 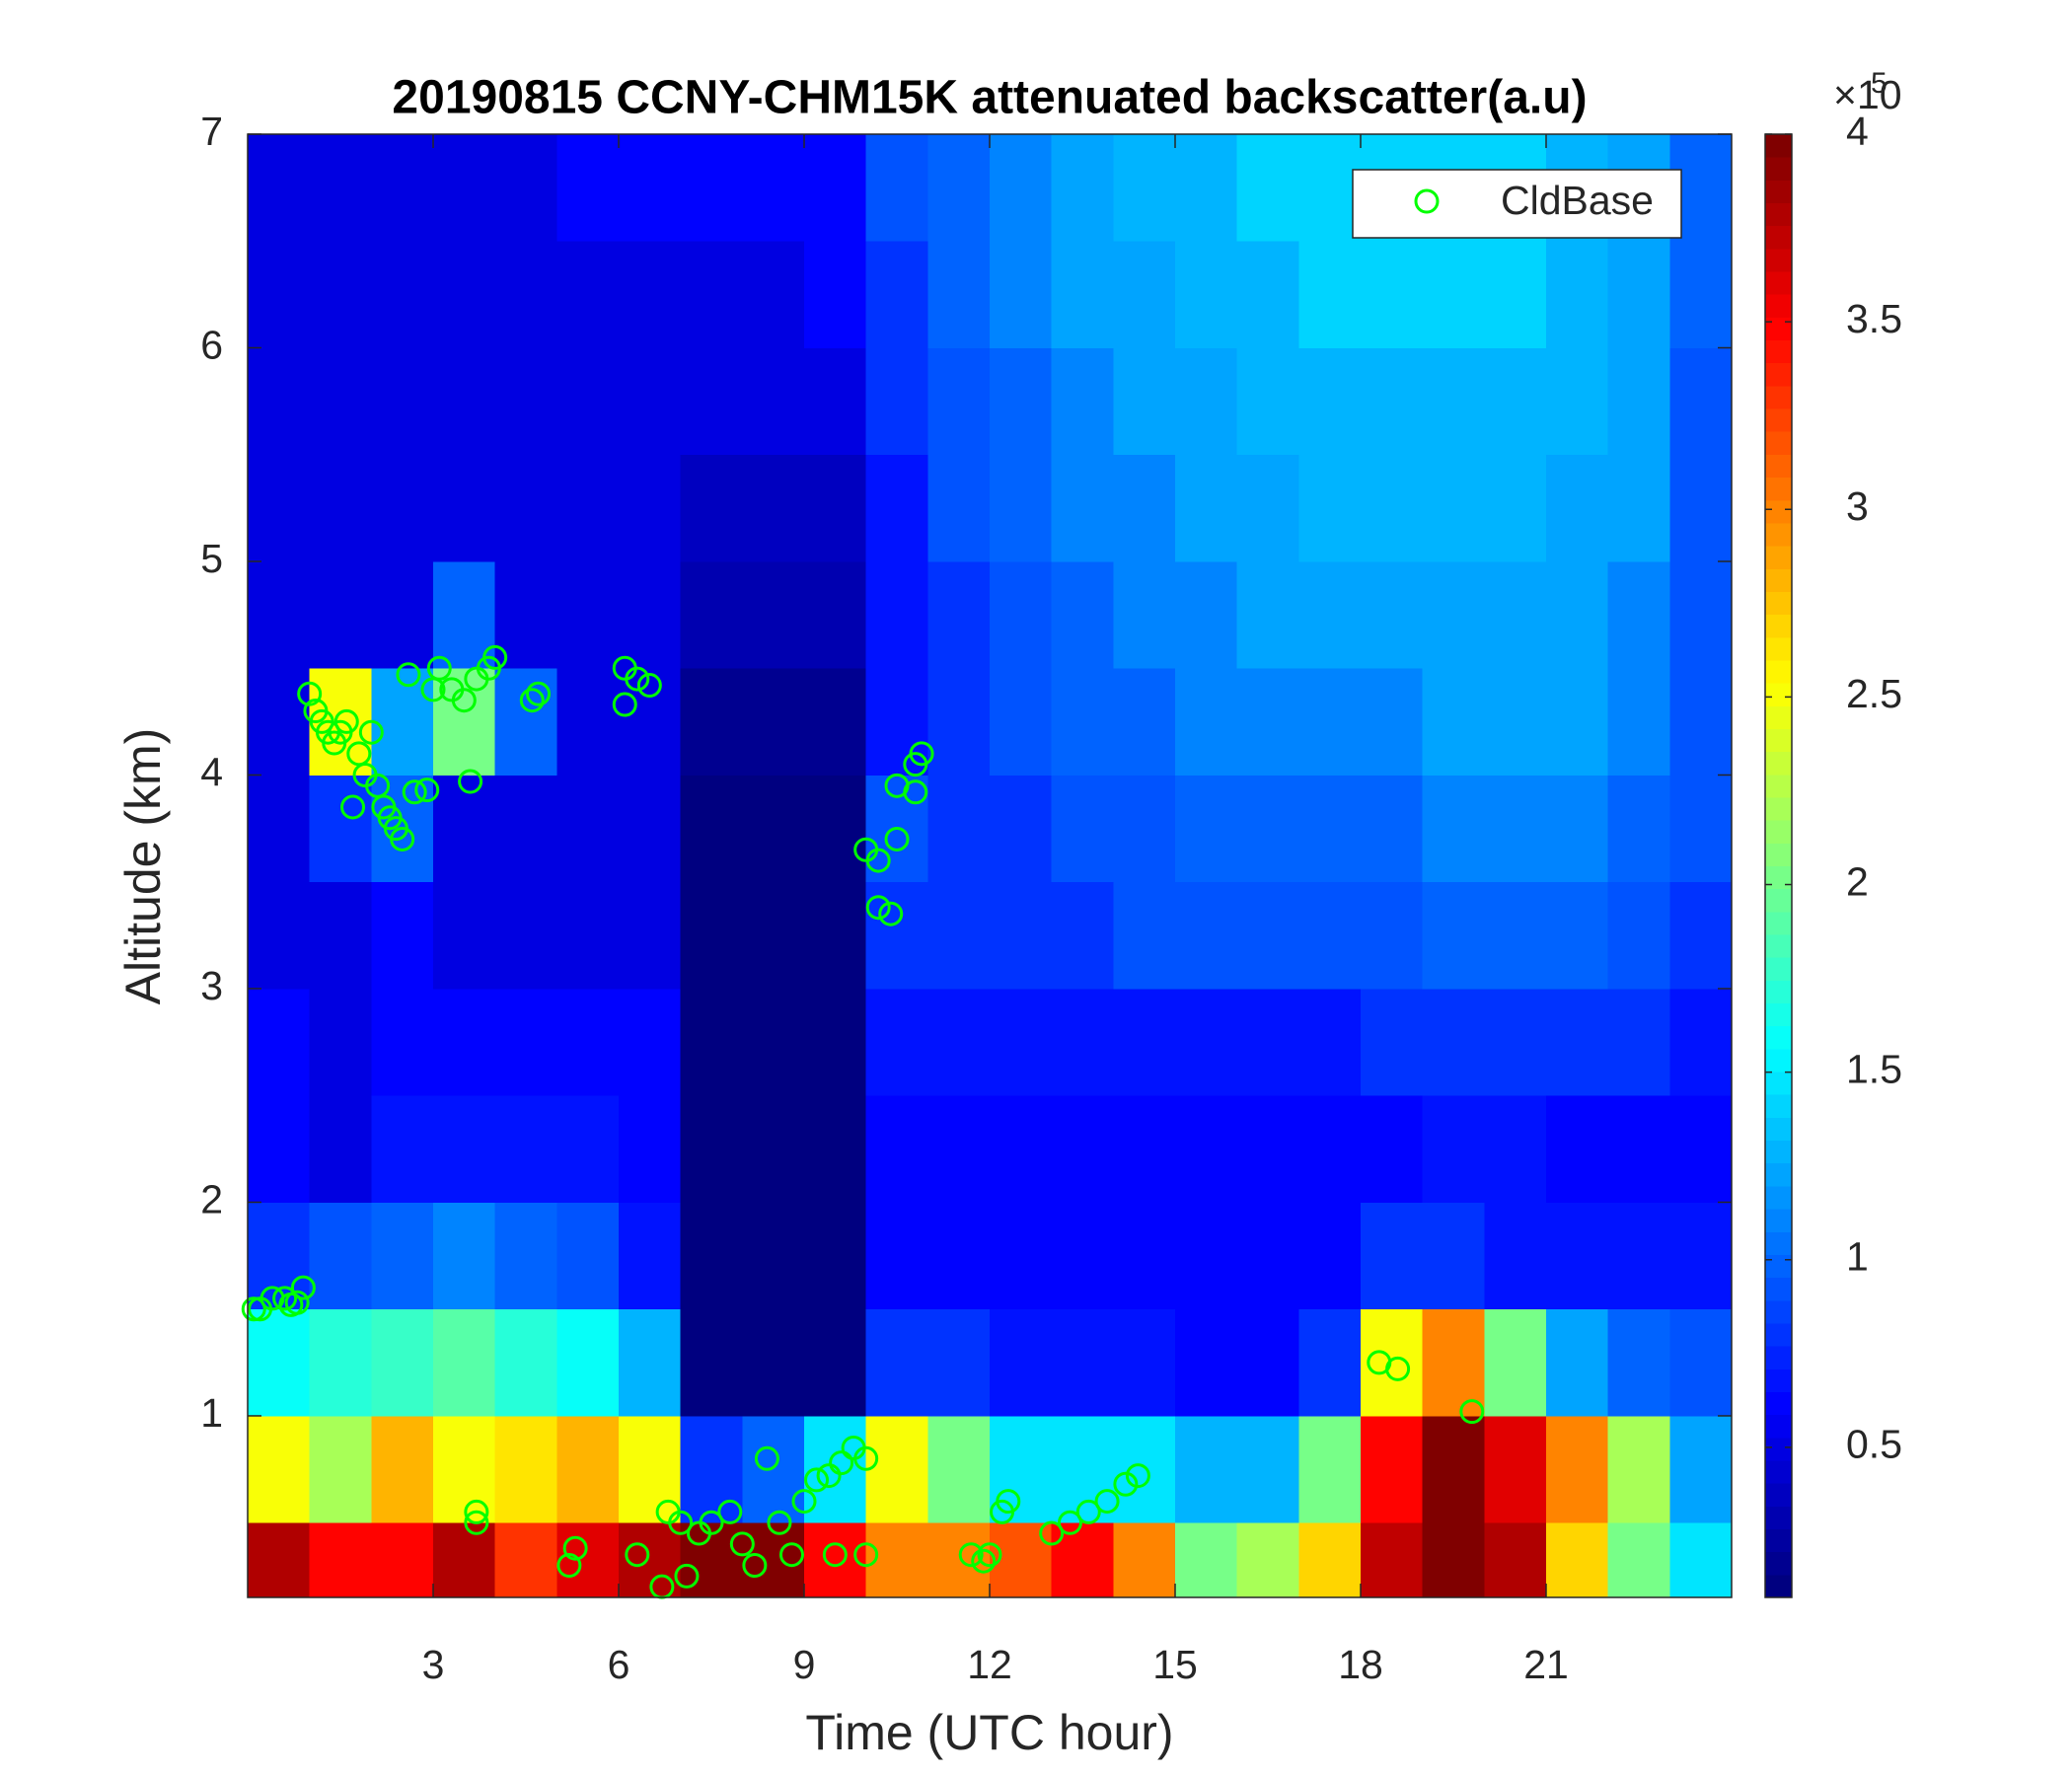 What do you see at coordinates (990, 1665) in the screenshot?
I see `x-tick-label: 12` at bounding box center [990, 1665].